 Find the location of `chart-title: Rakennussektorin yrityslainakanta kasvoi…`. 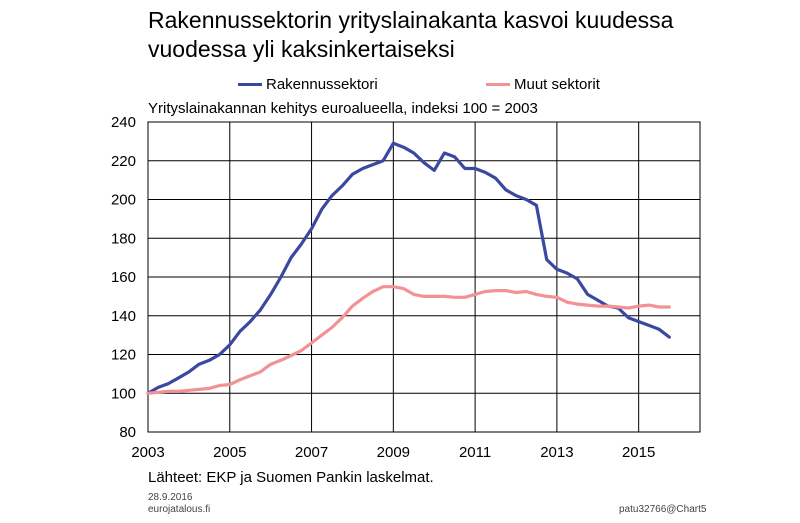

chart-title: Rakennussektorin yrityslainakanta kasvoi… is located at coordinates (468, 35).